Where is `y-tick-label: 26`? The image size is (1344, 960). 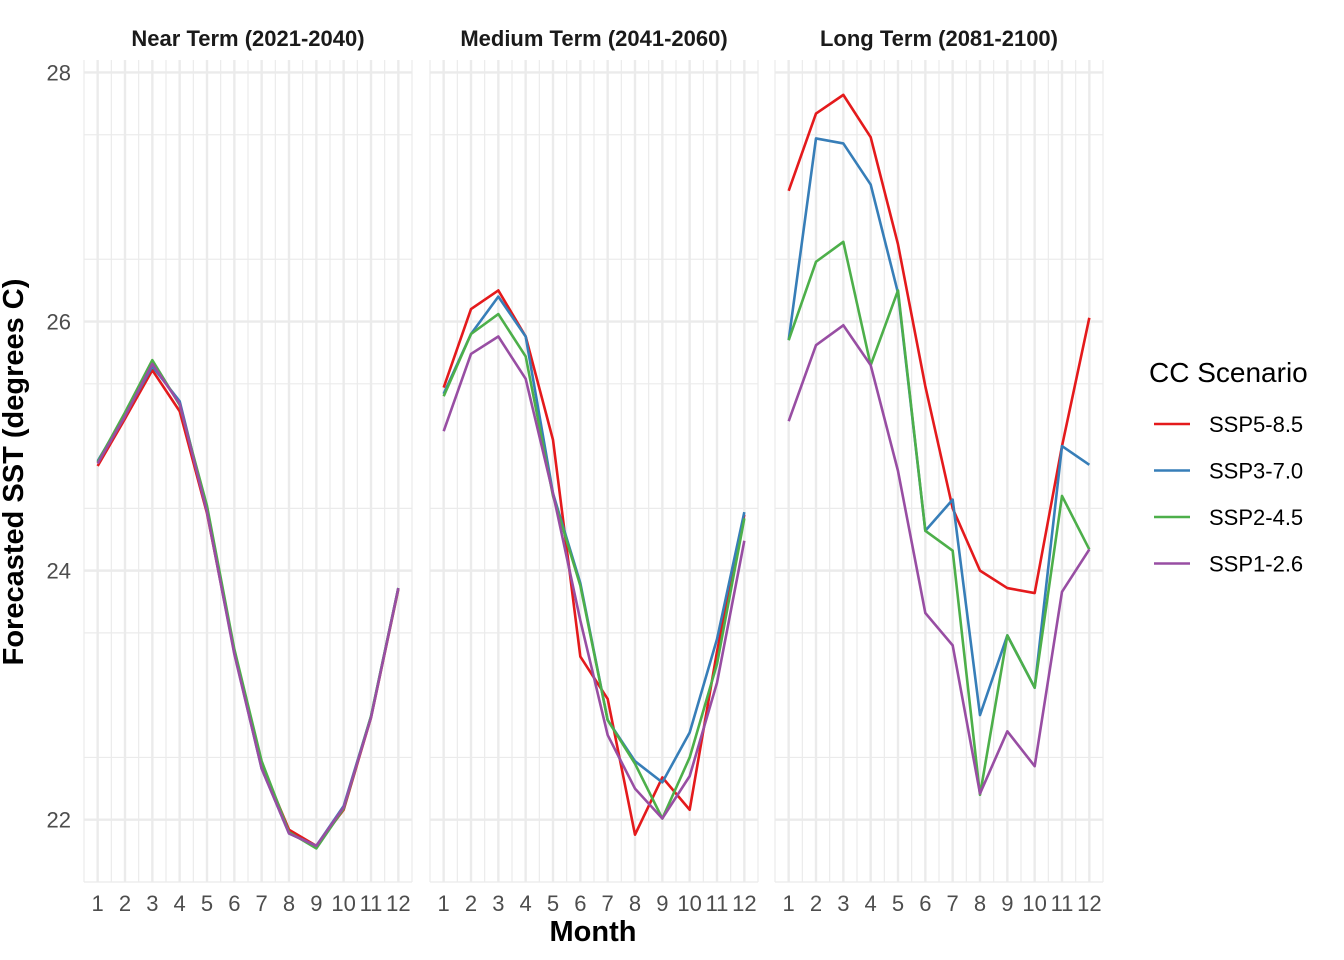
y-tick-label: 26 is located at coordinates (59, 322).